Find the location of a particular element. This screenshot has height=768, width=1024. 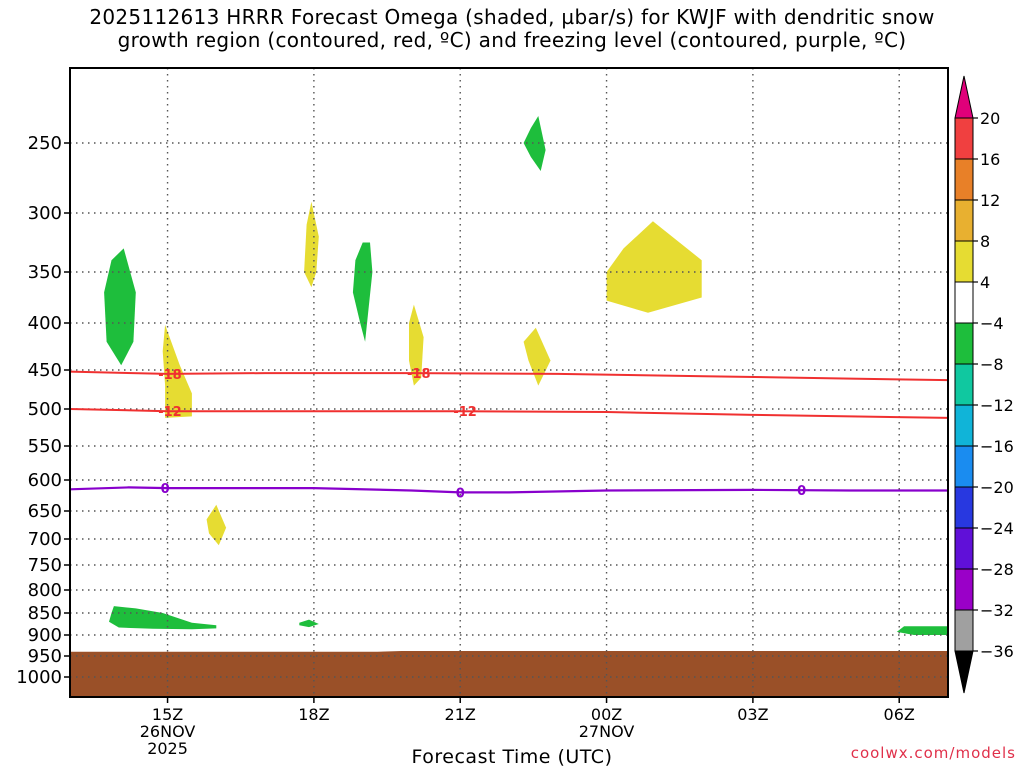

y-tick-label-250: 250 is located at coordinates (45, 143).